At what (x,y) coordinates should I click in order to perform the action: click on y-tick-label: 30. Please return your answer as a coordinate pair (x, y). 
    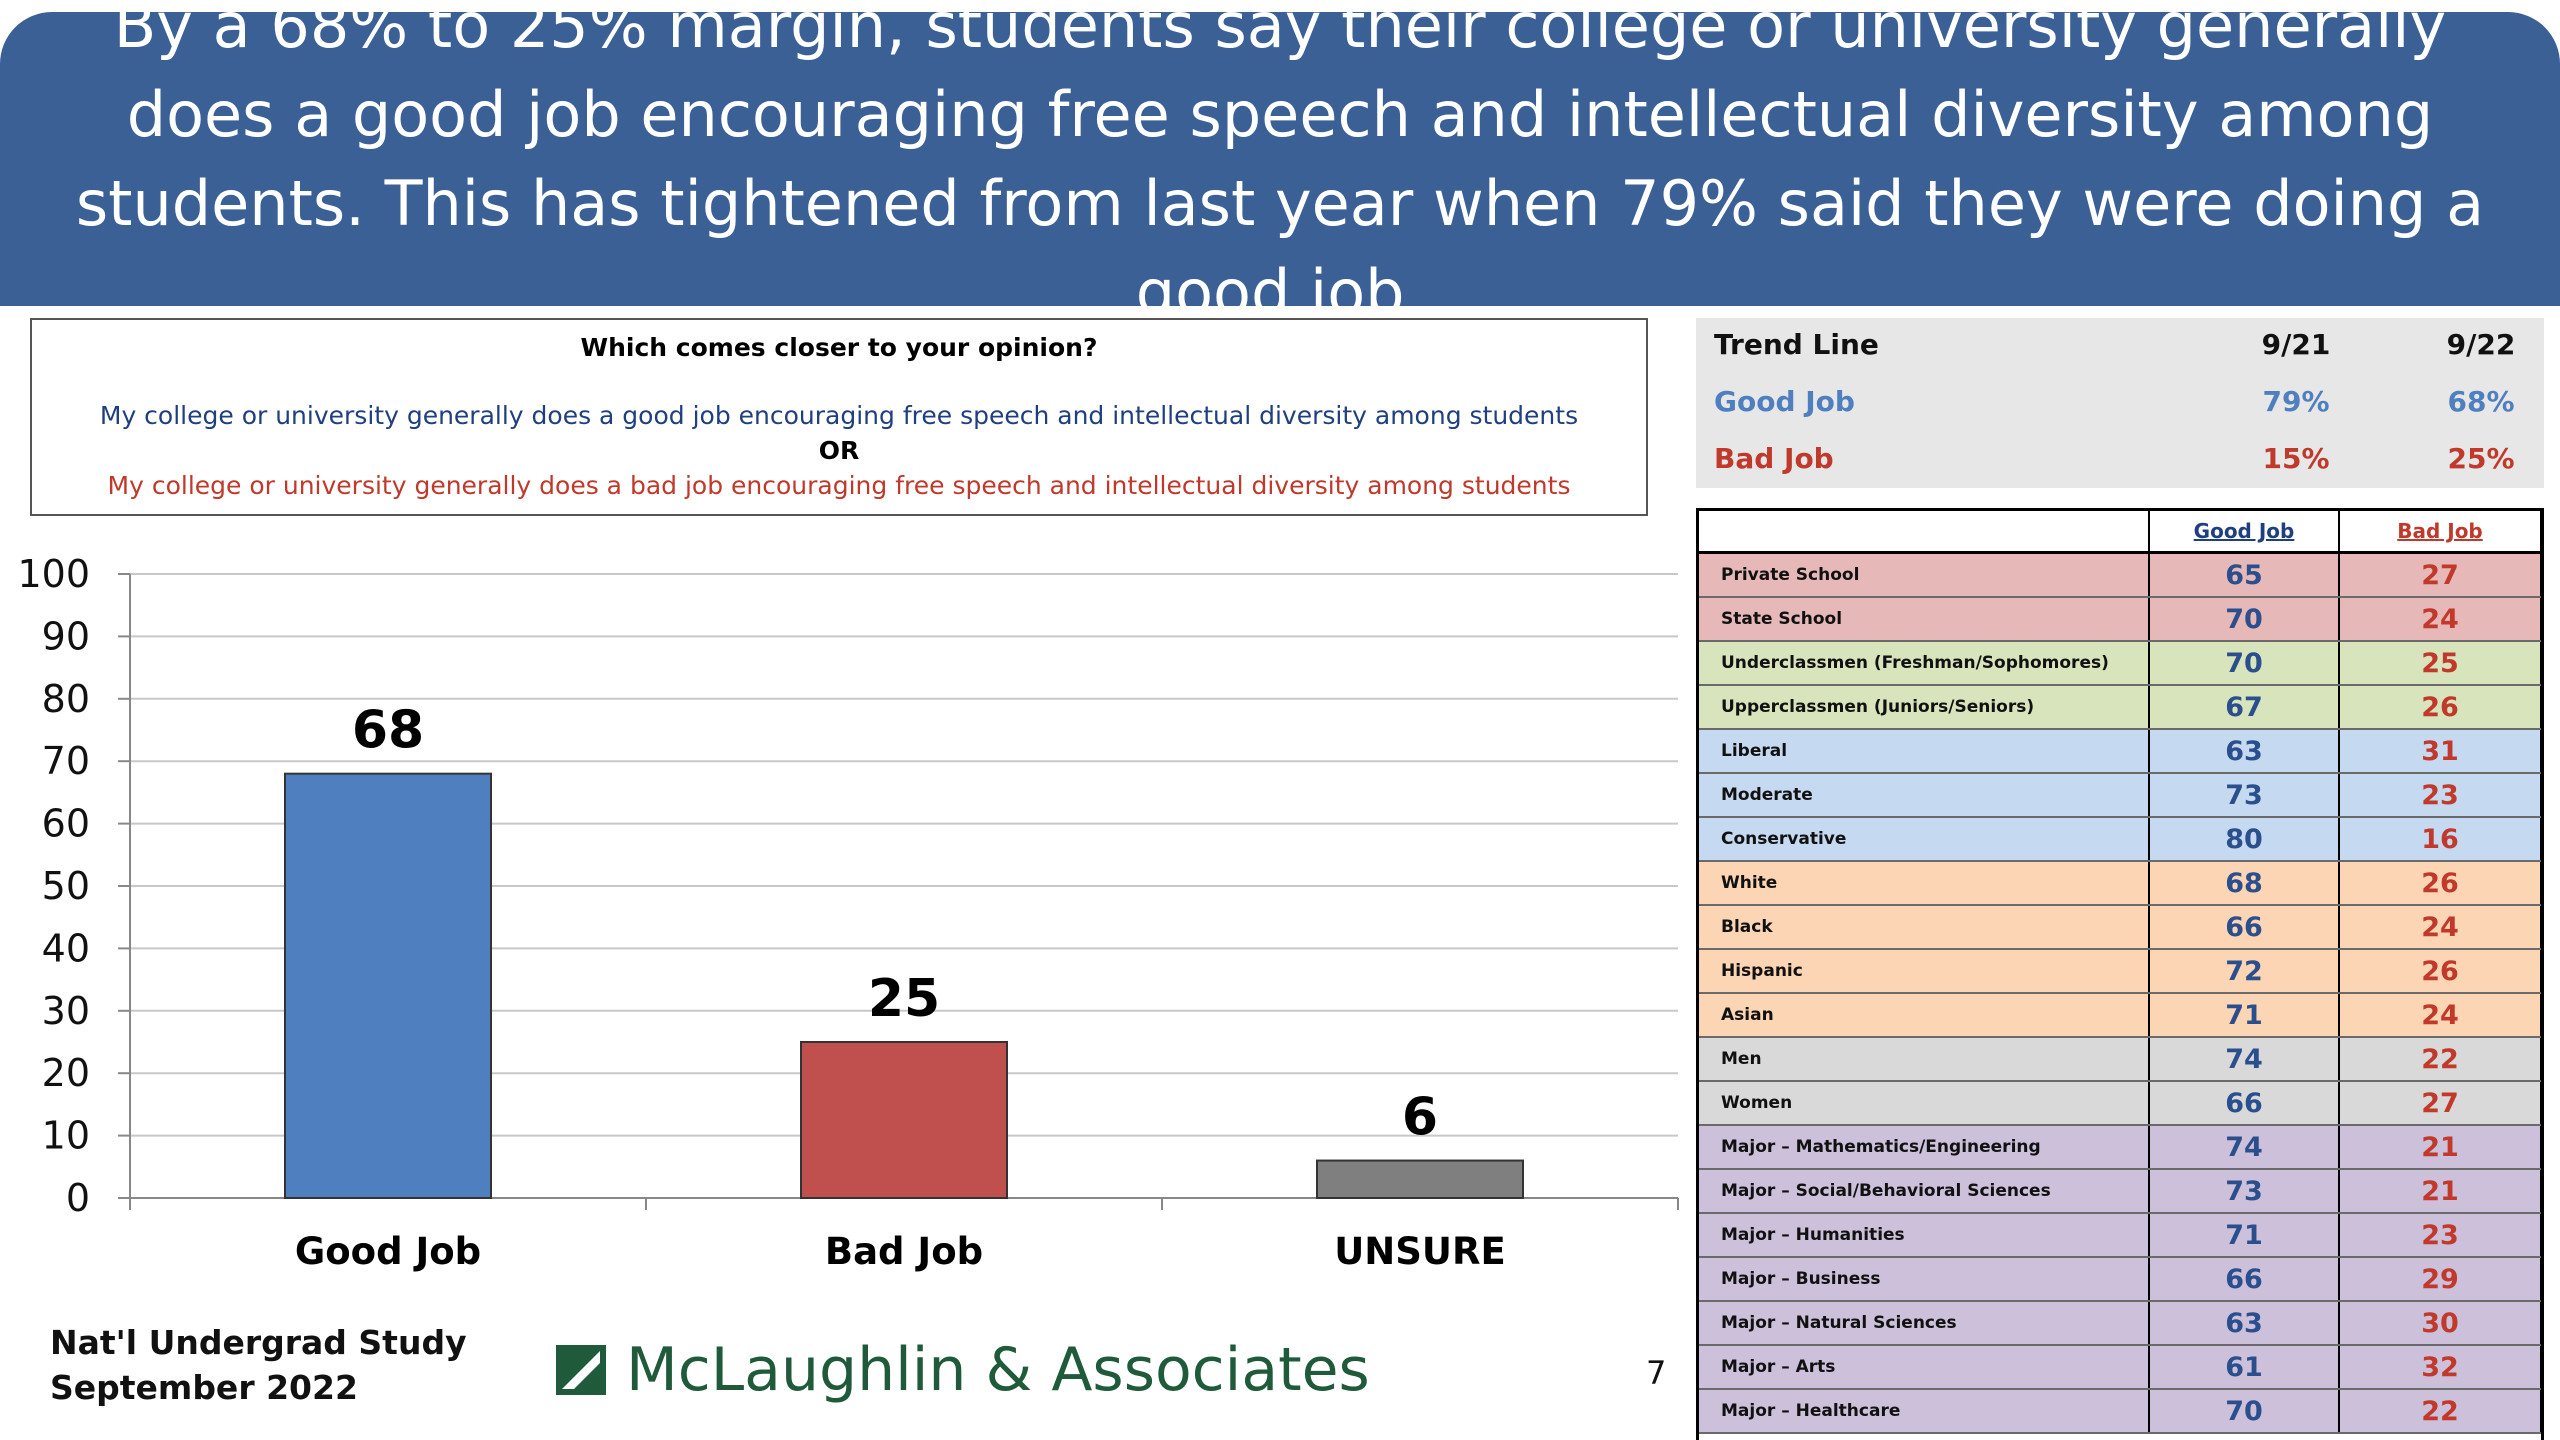
    Looking at the image, I should click on (66, 1011).